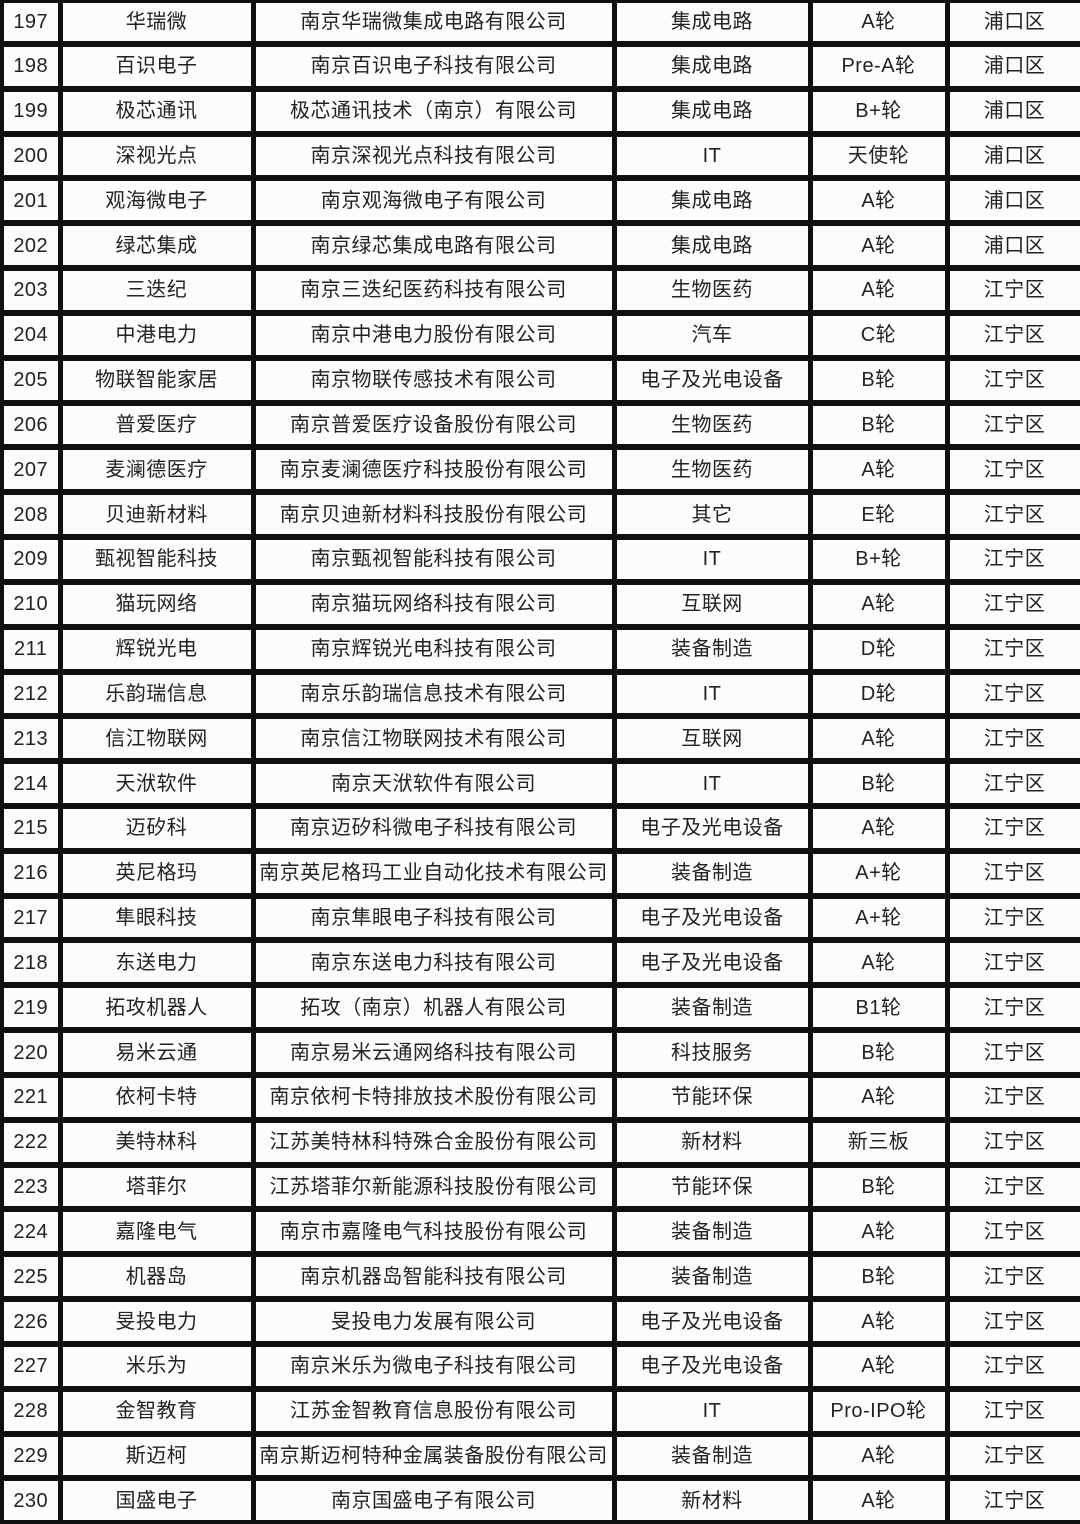 The image size is (1080, 1524). I want to click on cell-company-short-name: 隼眼科技, so click(156, 918).